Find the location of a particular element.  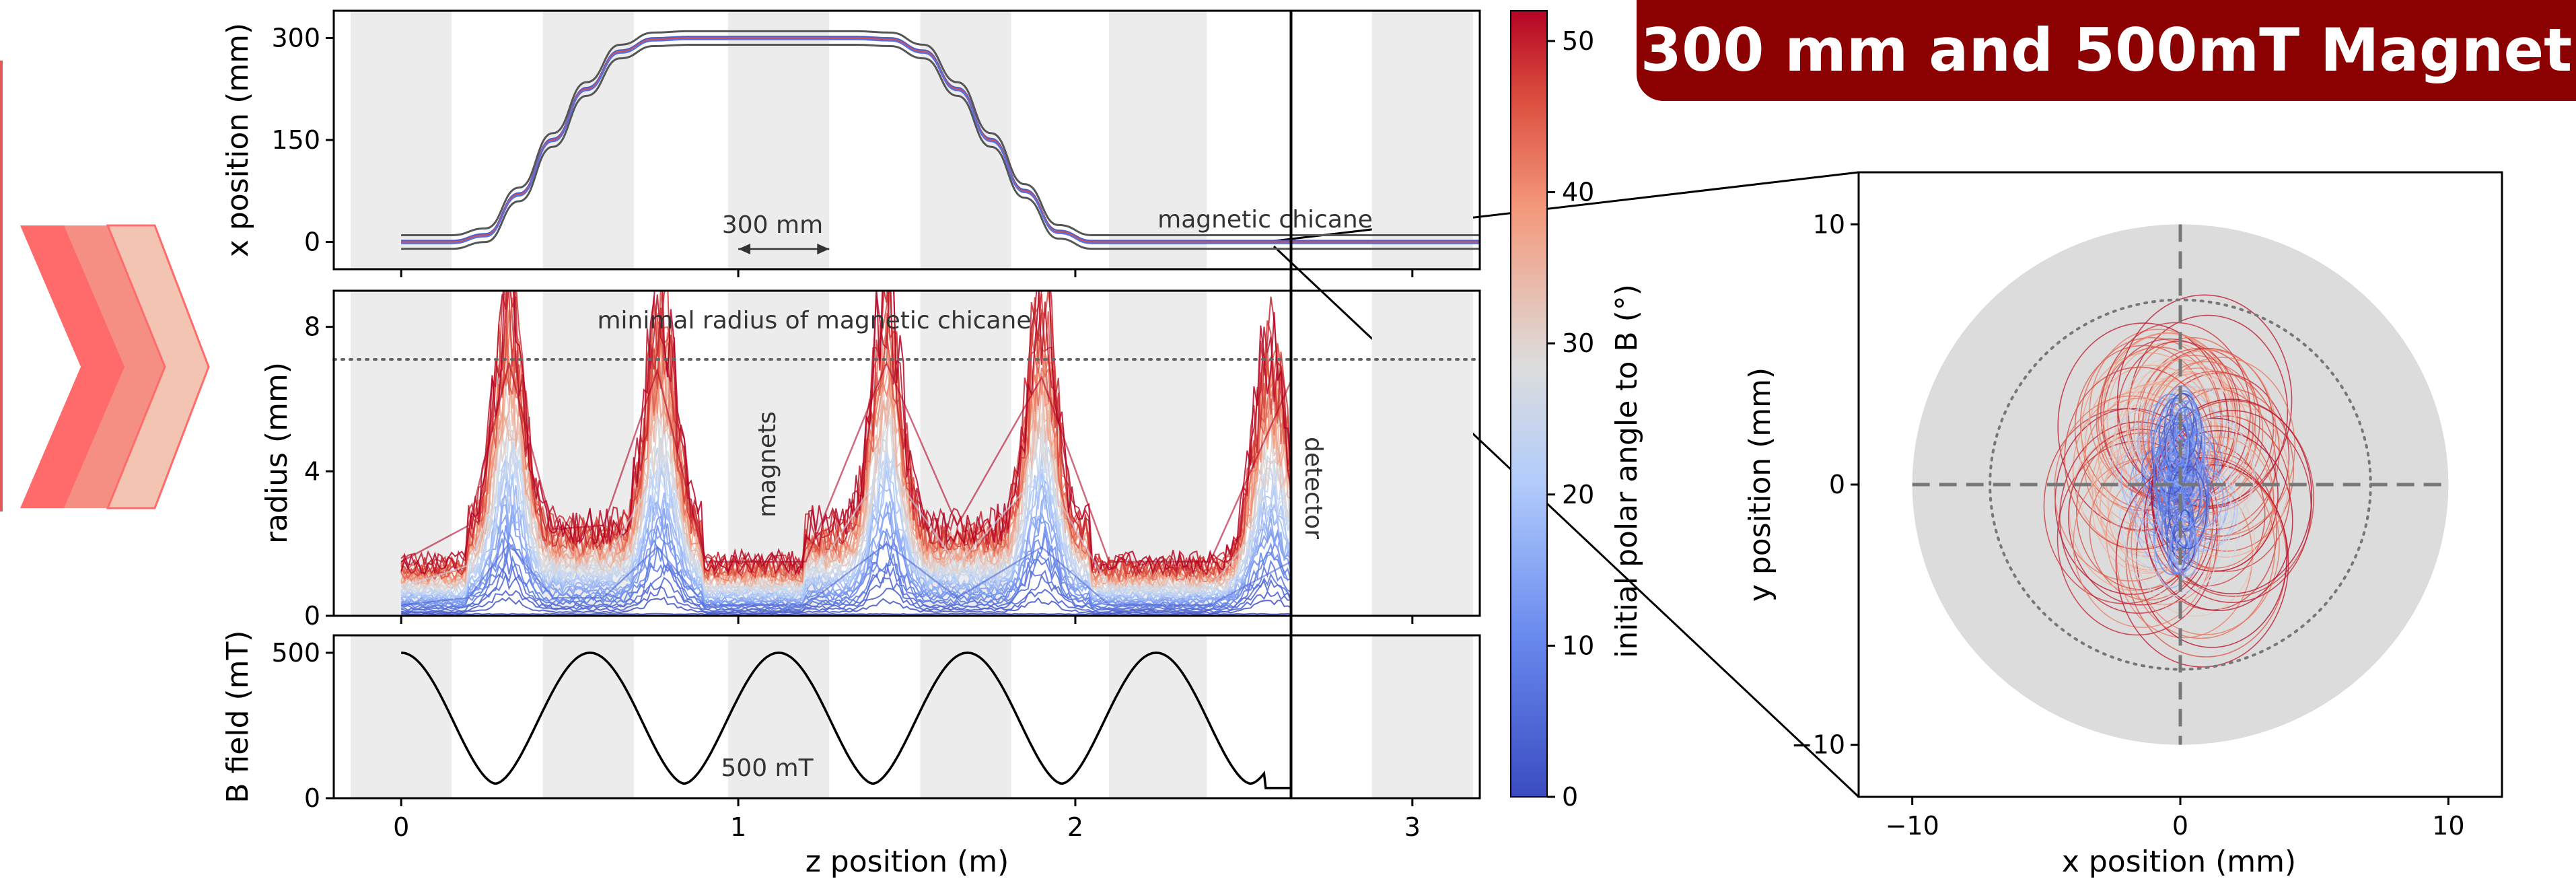

top-yticks: 0 150 300 is located at coordinates (302, 140).